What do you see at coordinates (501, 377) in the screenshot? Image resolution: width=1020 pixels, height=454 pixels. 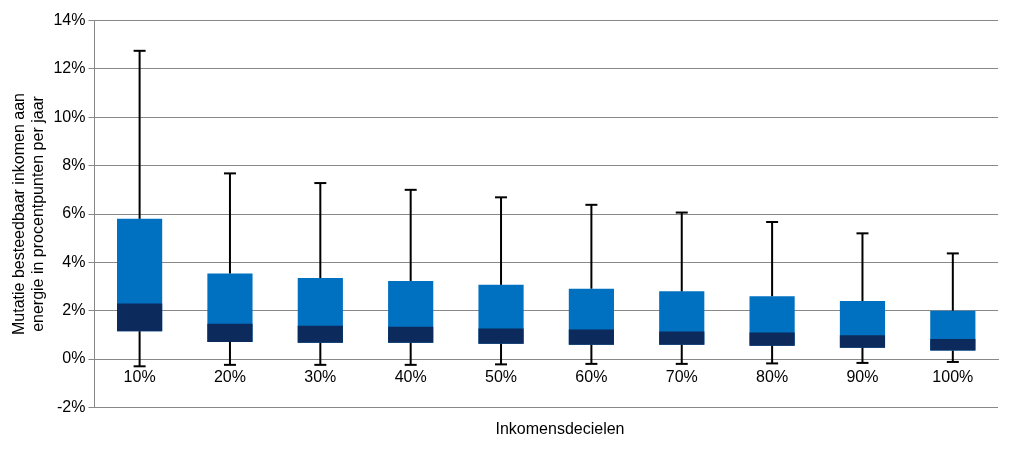 I see `x-tick-label: 50%` at bounding box center [501, 377].